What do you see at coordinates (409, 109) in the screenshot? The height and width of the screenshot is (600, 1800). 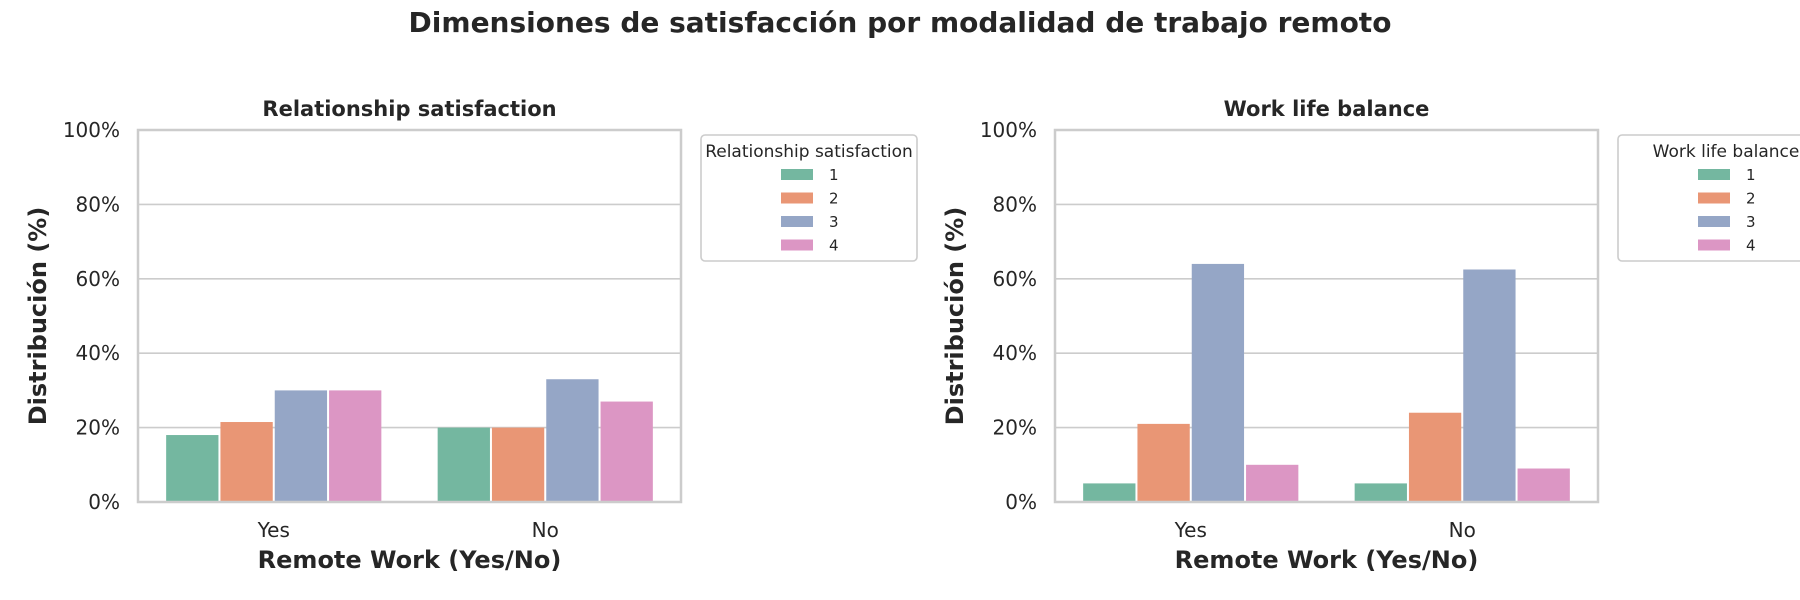 I see `panel-title: Relationship satisfaction` at bounding box center [409, 109].